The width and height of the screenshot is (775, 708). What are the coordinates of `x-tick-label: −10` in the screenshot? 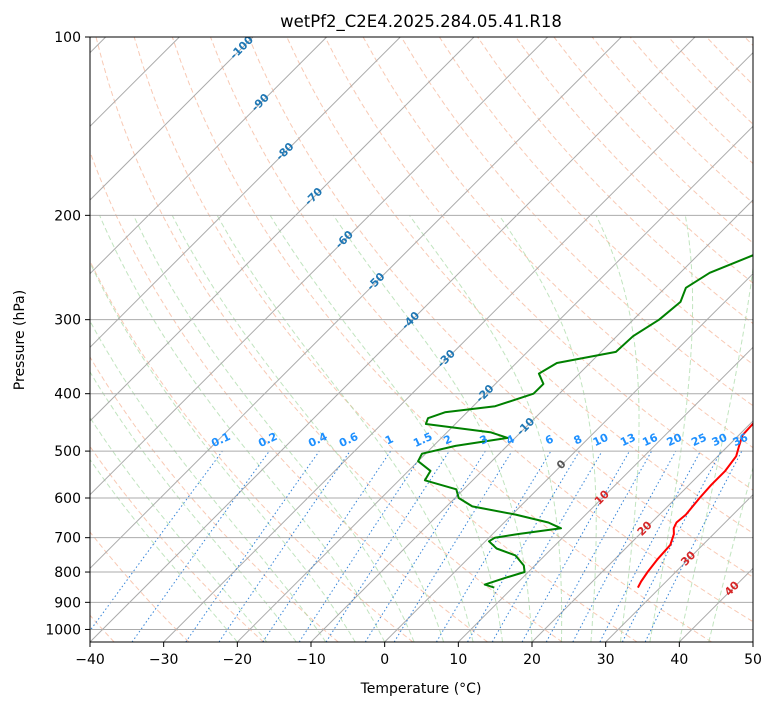 It's located at (311, 660).